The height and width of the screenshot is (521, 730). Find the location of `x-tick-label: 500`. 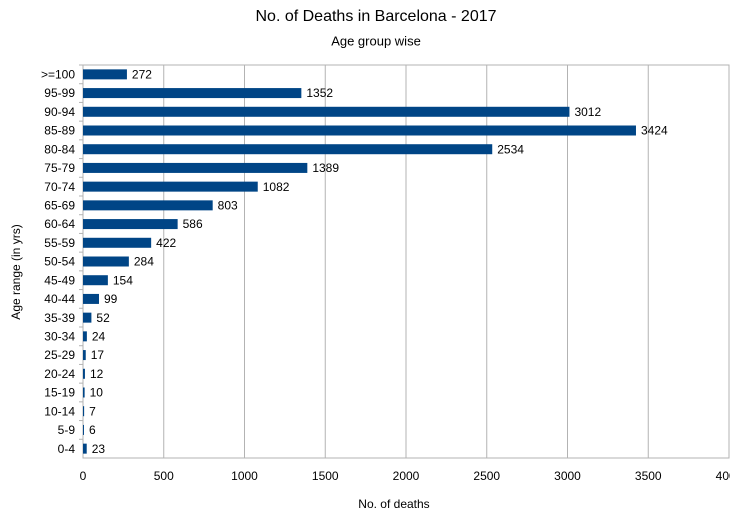

x-tick-label: 500 is located at coordinates (164, 476).